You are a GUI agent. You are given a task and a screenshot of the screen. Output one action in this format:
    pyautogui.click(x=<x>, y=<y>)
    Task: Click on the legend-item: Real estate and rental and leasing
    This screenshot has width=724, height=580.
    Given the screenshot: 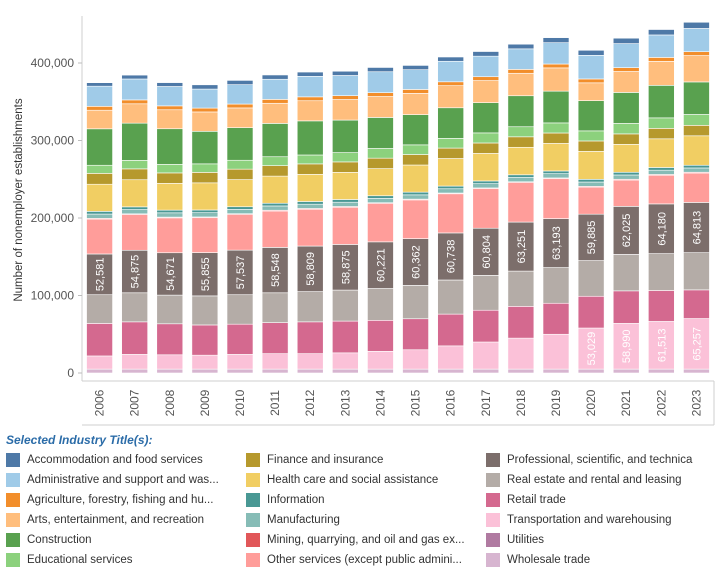 What is the action you would take?
    pyautogui.click(x=602, y=480)
    